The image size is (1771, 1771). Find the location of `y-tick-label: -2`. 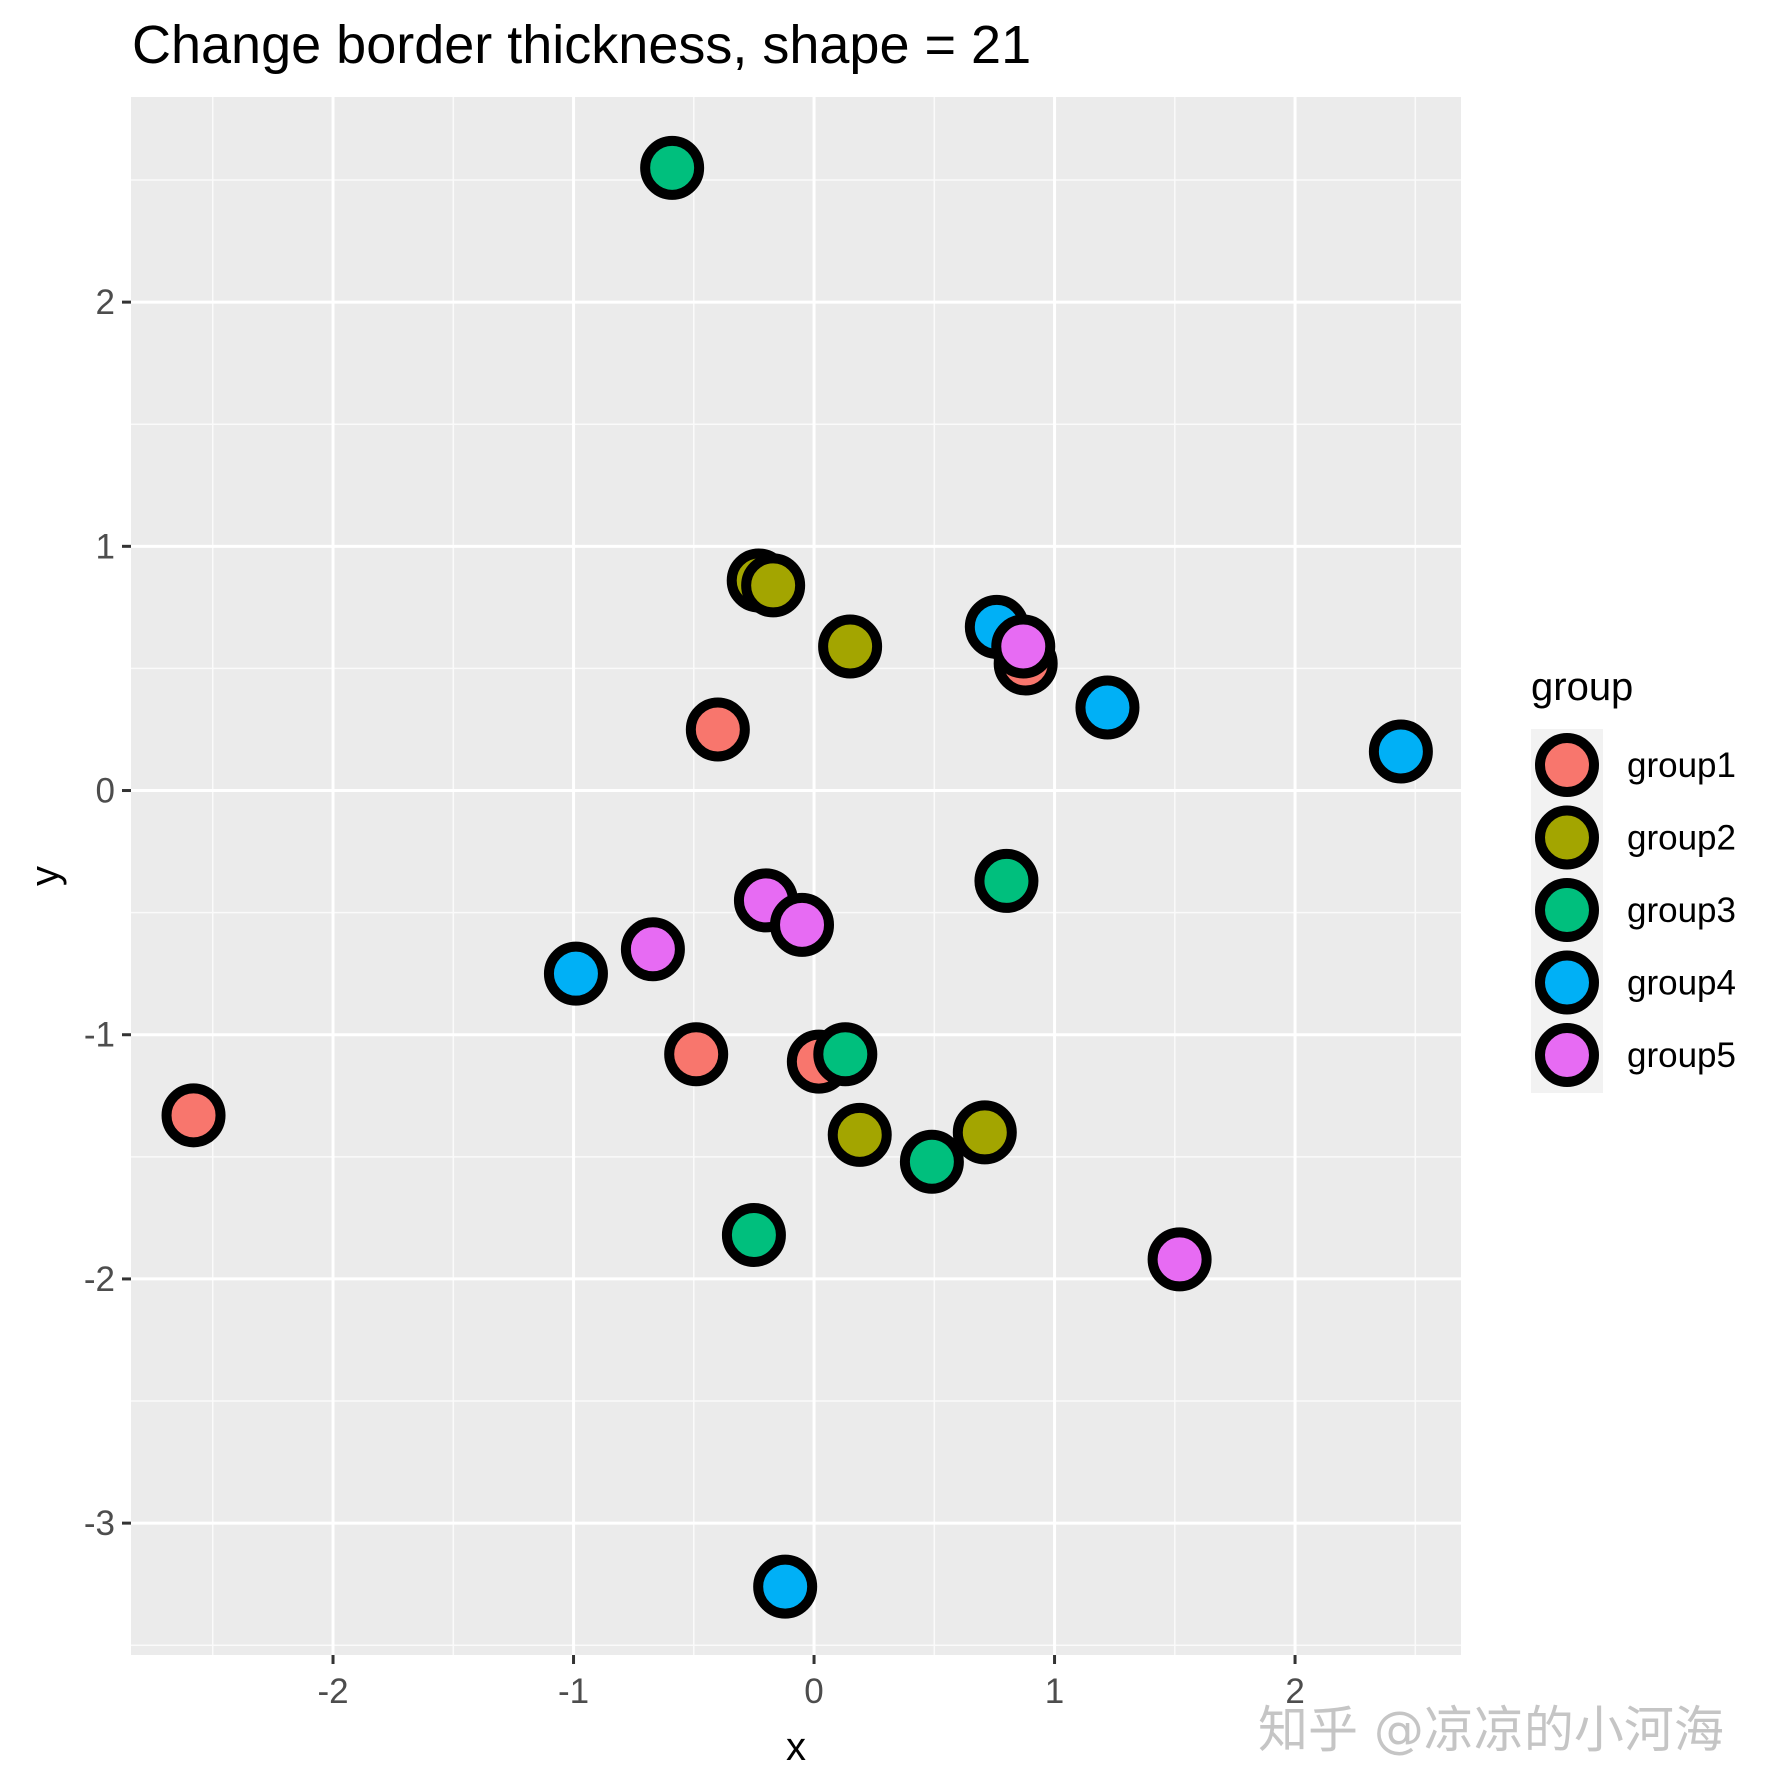

y-tick-label: -2 is located at coordinates (99, 1279).